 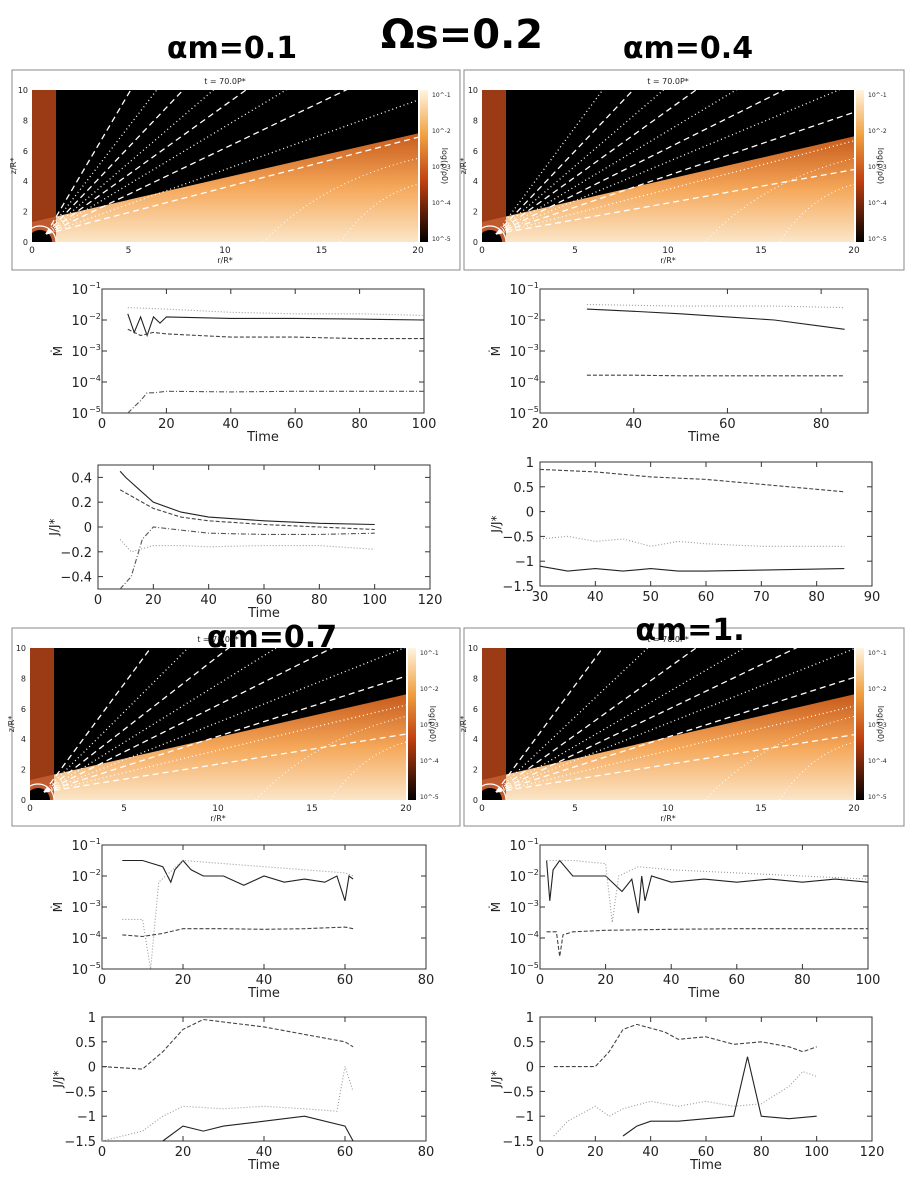 I want to click on x-tick-label: 120, so click(x=430, y=600).